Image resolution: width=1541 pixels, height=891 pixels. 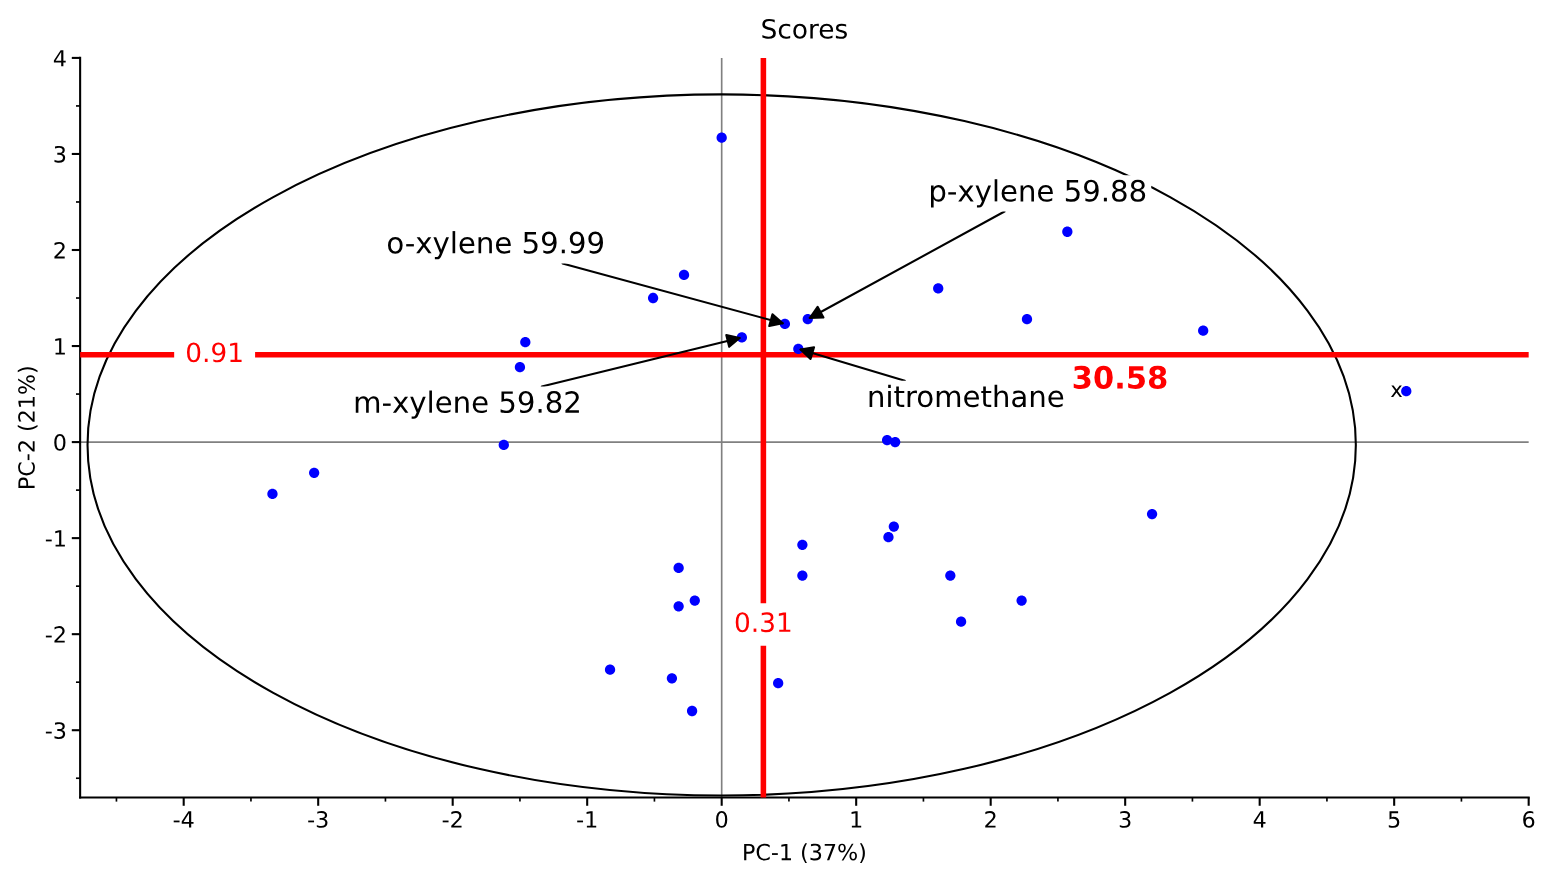 I want to click on x-tick-label: -4, so click(x=183, y=819).